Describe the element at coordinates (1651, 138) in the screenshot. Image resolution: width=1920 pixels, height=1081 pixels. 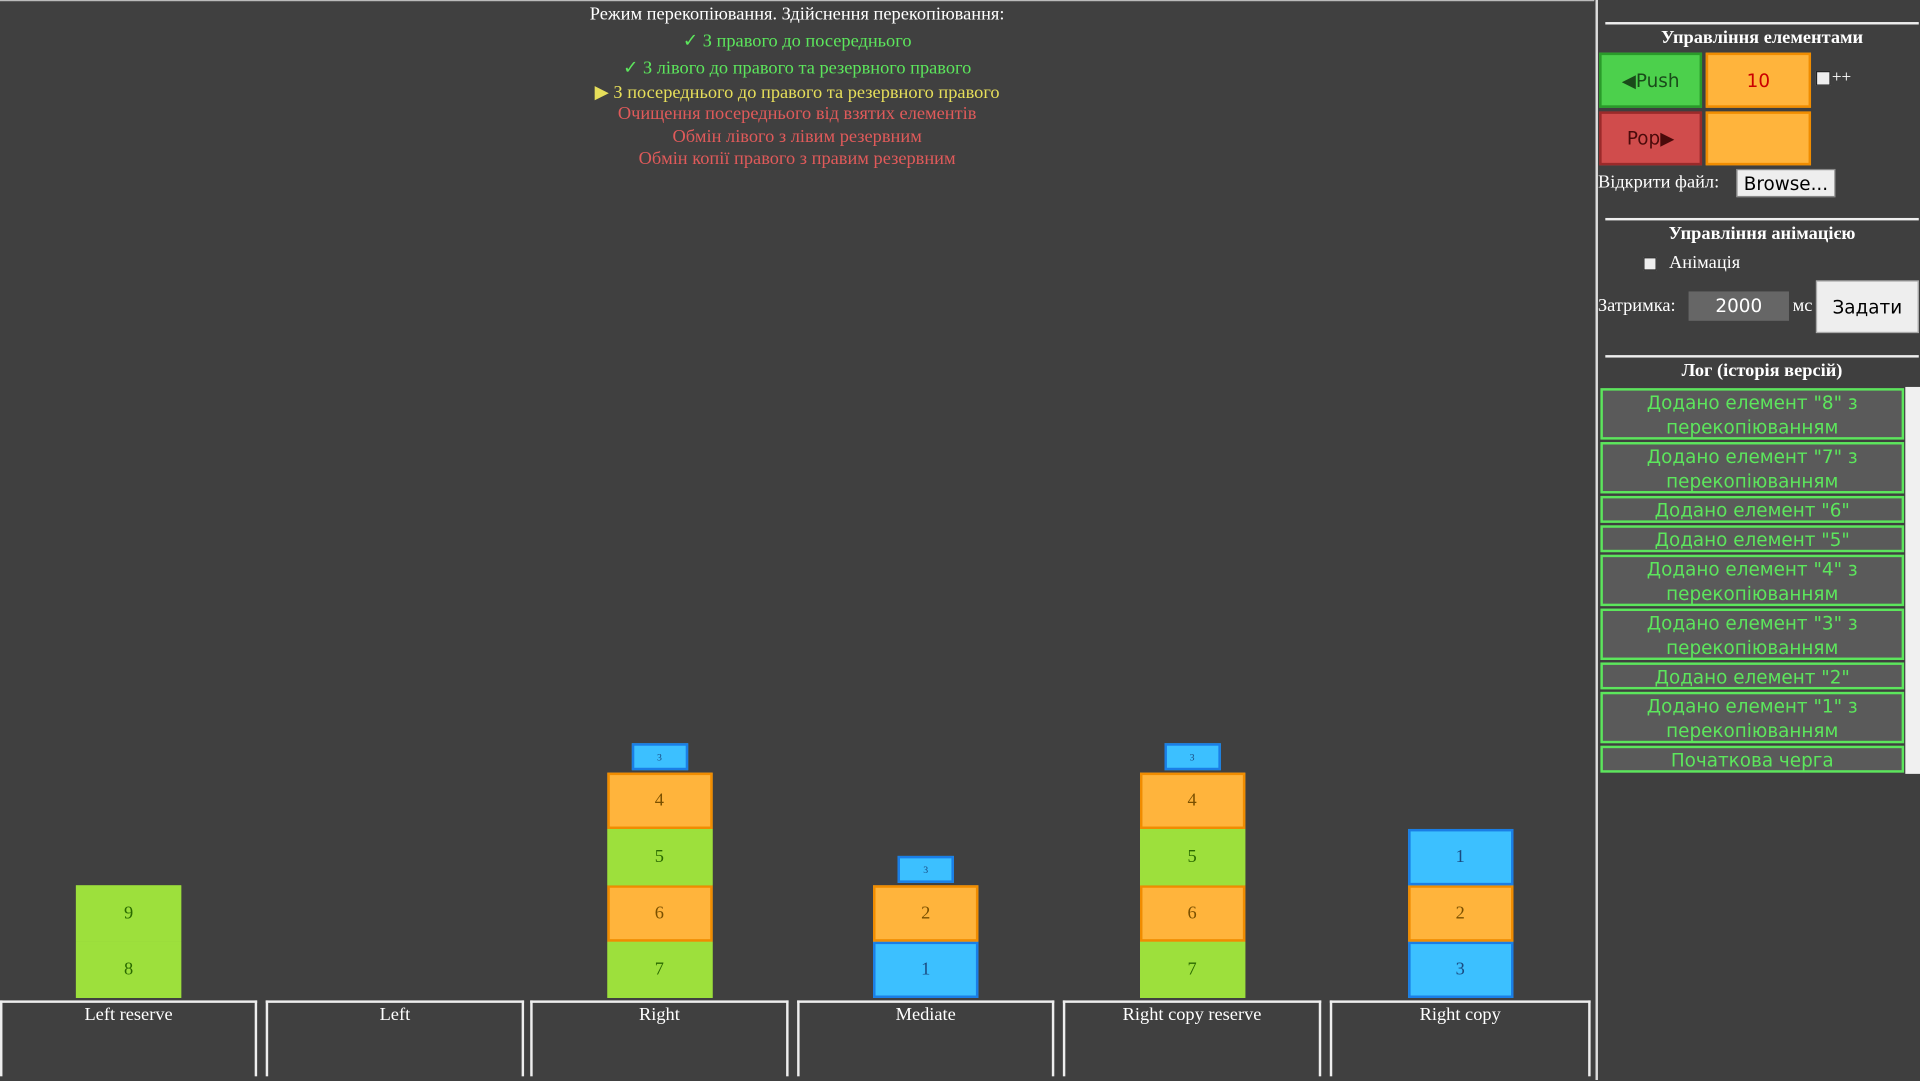
I see `pop-button: Pop▶` at that location.